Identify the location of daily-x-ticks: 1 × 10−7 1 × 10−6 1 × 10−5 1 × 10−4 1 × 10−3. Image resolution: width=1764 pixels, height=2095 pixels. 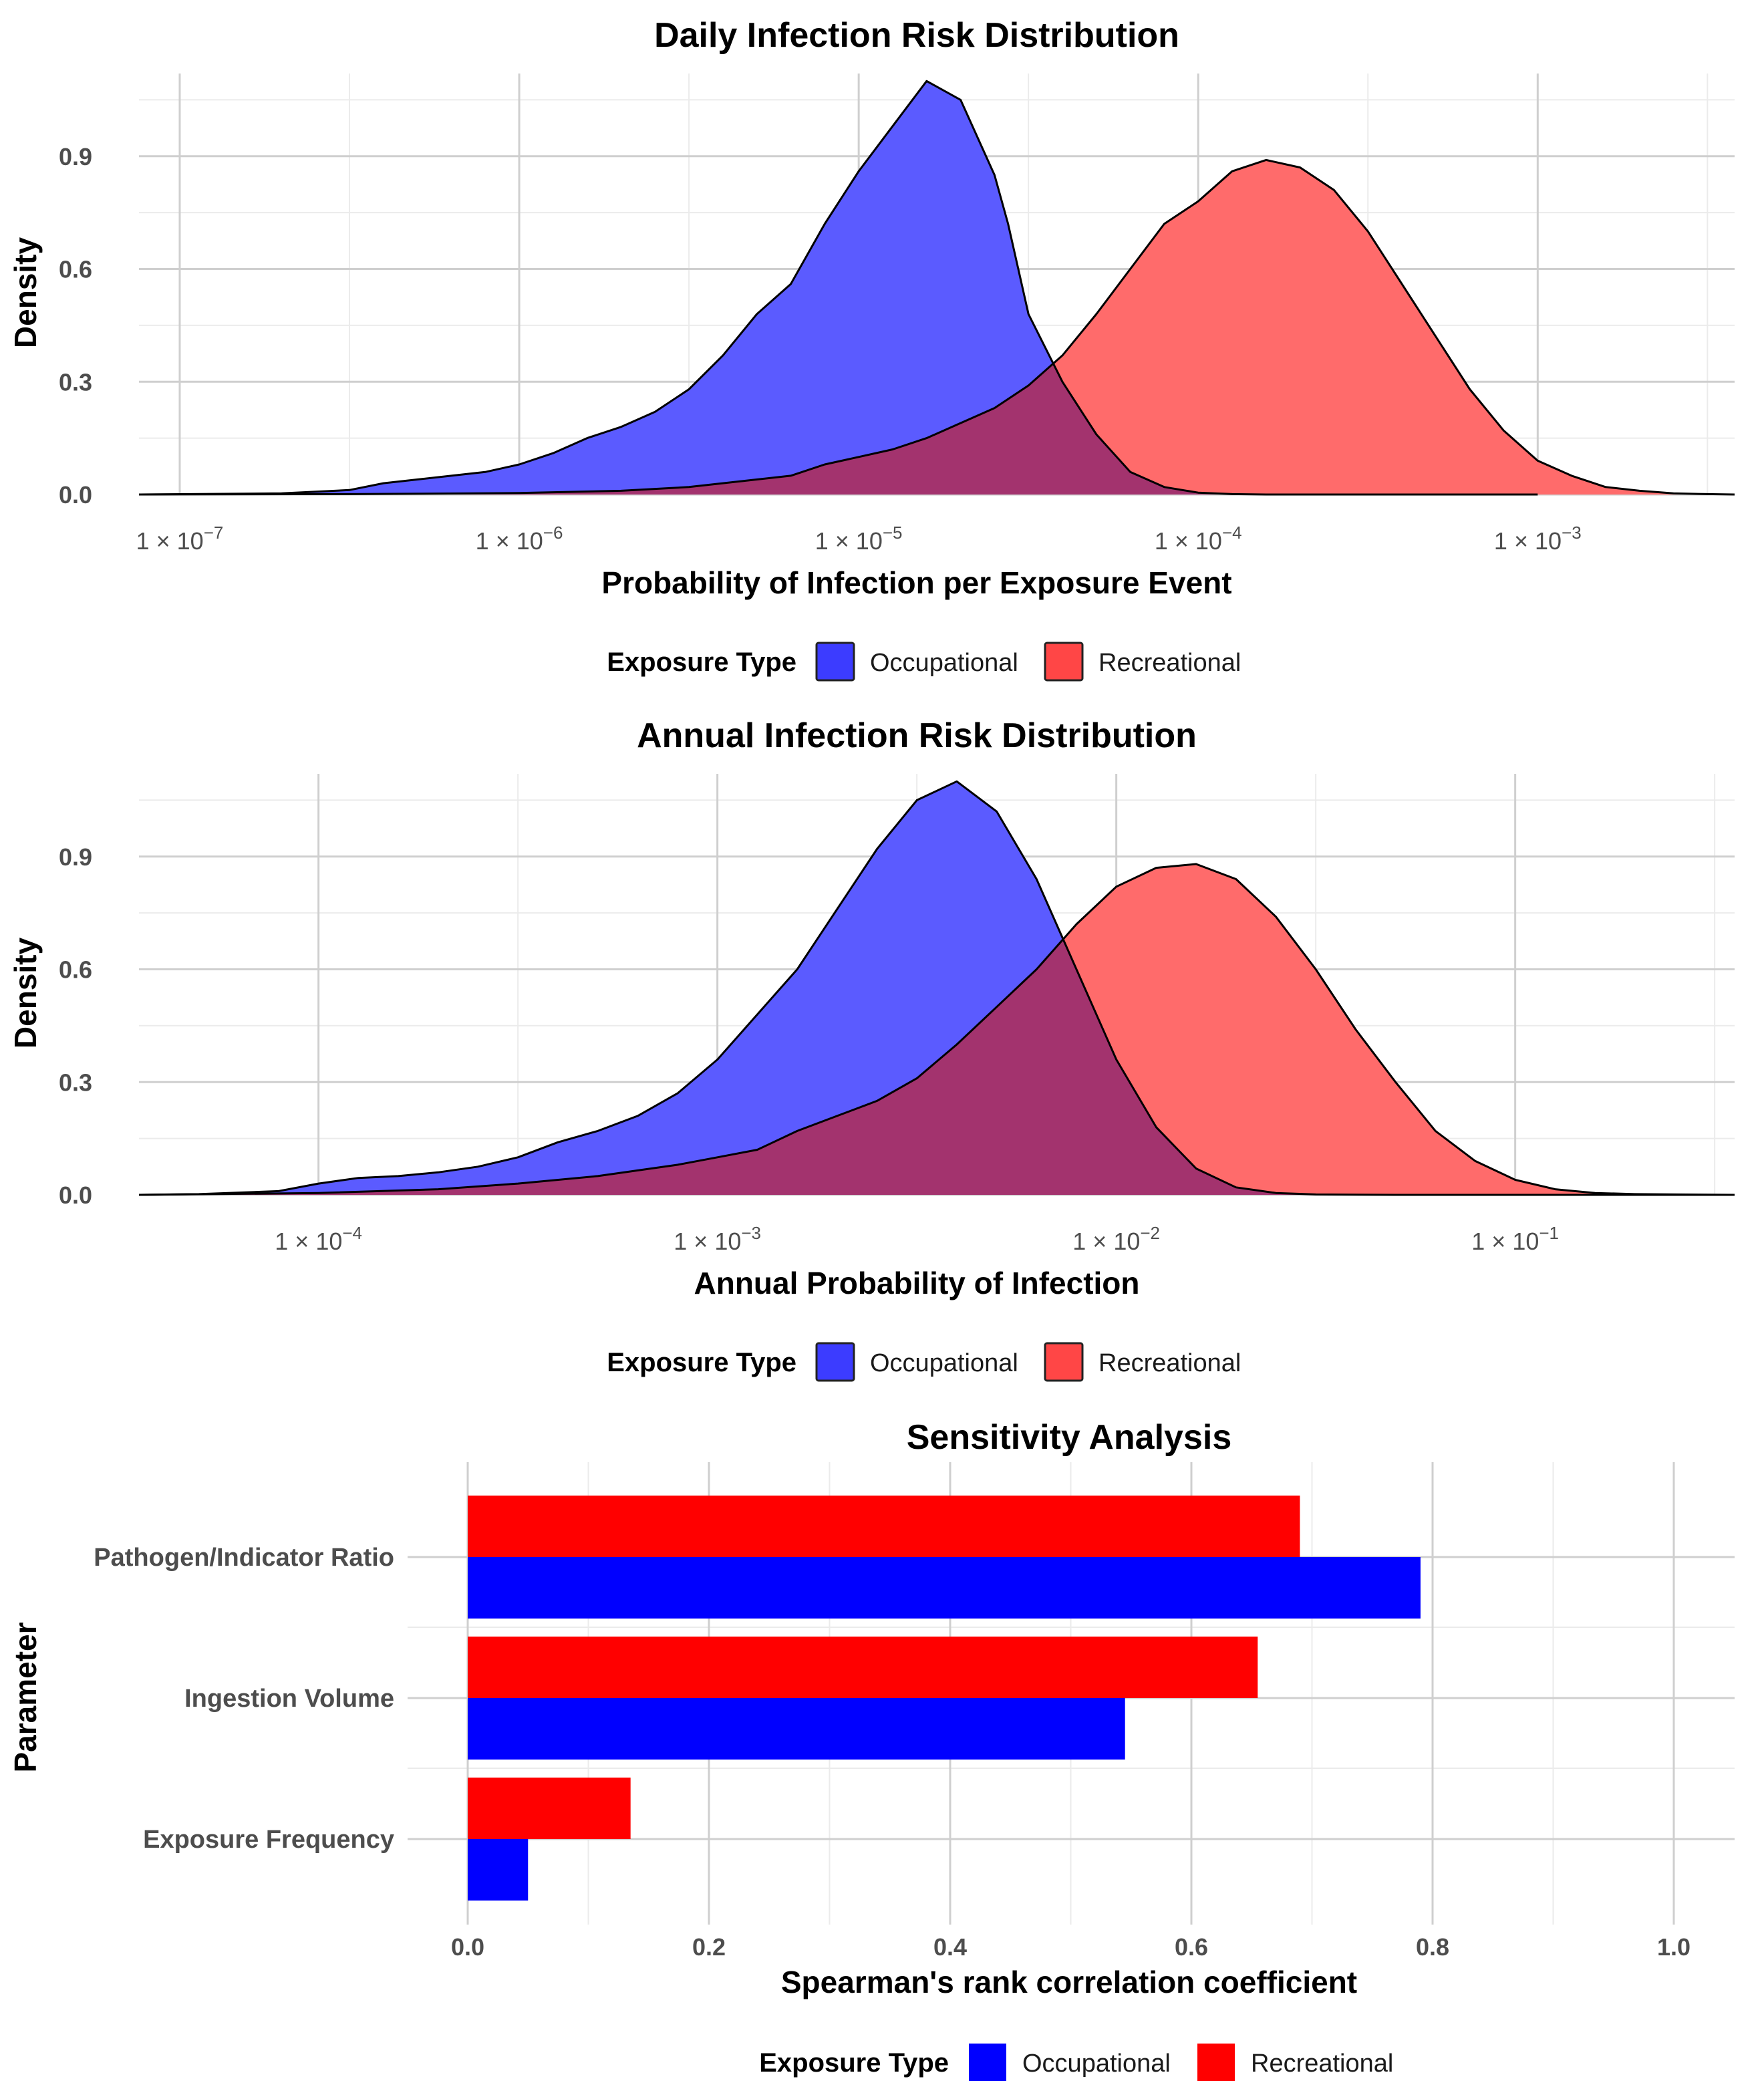
(859, 539).